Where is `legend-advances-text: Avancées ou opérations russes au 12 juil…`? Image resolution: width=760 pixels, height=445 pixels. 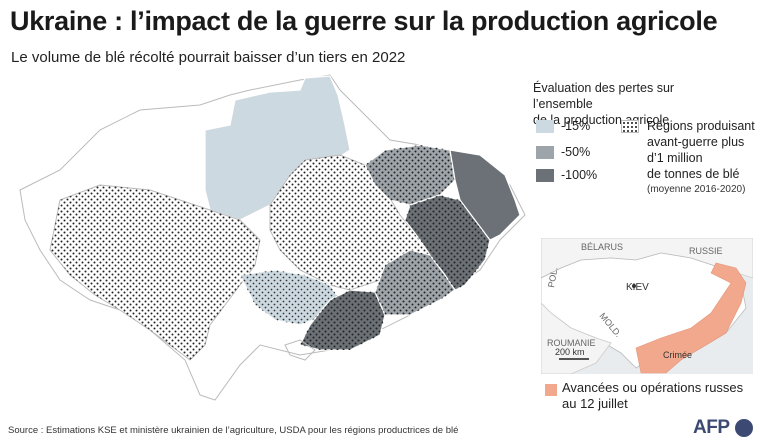 legend-advances-text: Avancées ou opérations russes au 12 juil… is located at coordinates (657, 396).